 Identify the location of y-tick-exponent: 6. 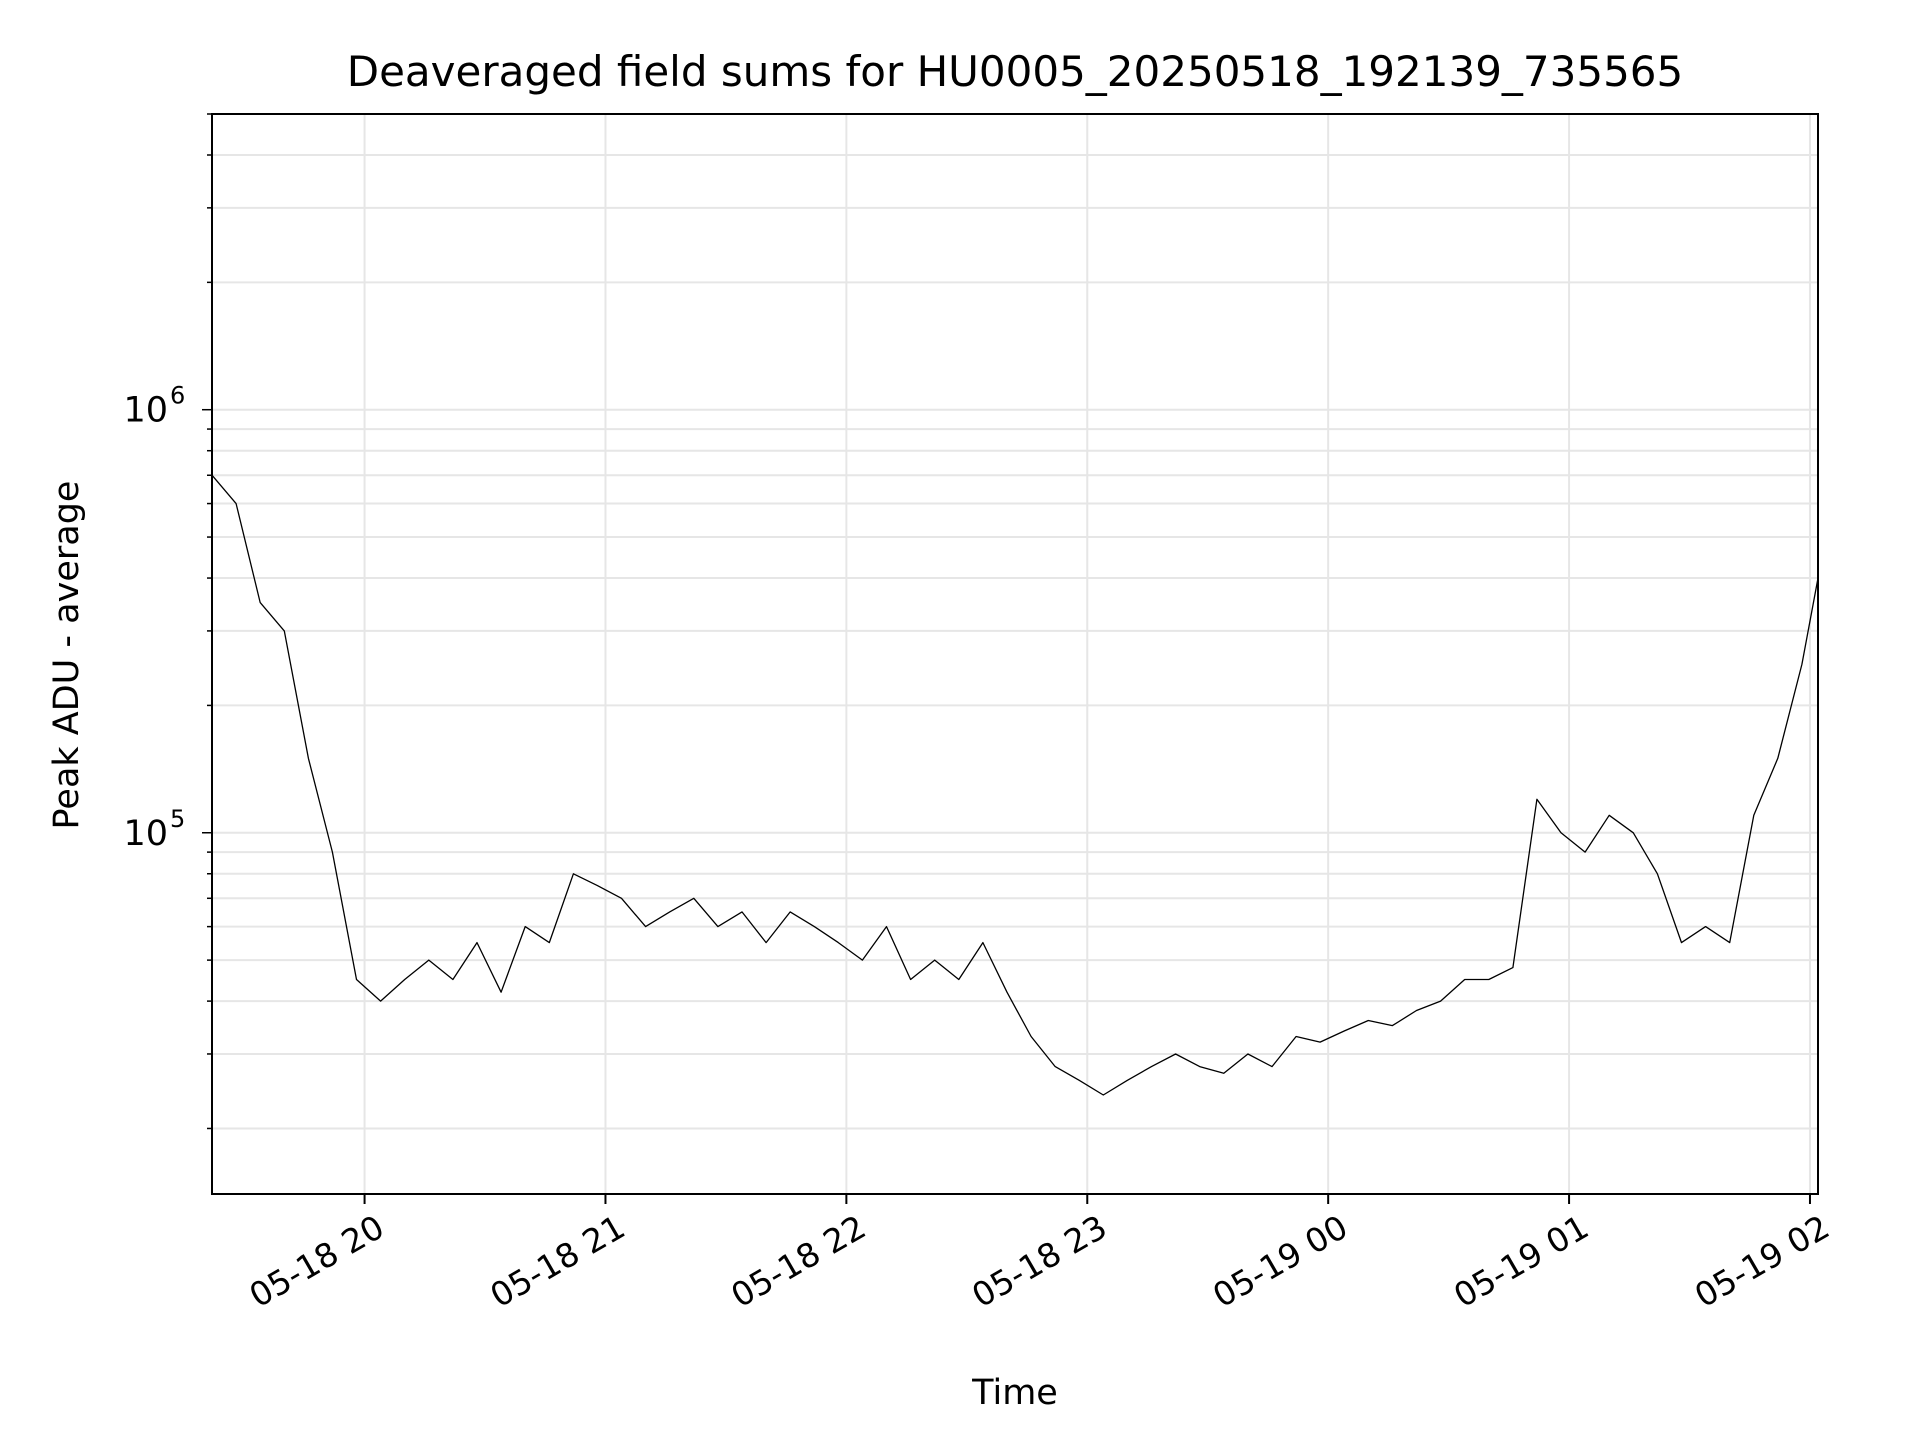
(177, 396).